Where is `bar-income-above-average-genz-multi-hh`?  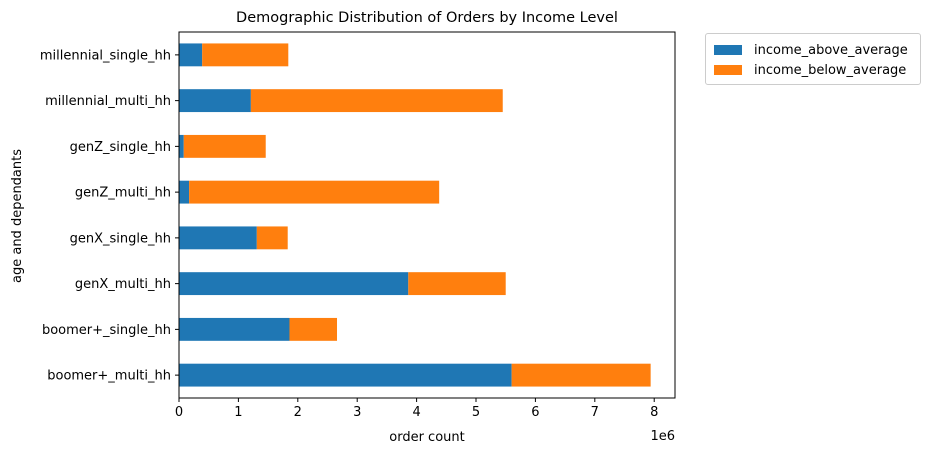
bar-income-above-average-genz-multi-hh is located at coordinates (184, 192).